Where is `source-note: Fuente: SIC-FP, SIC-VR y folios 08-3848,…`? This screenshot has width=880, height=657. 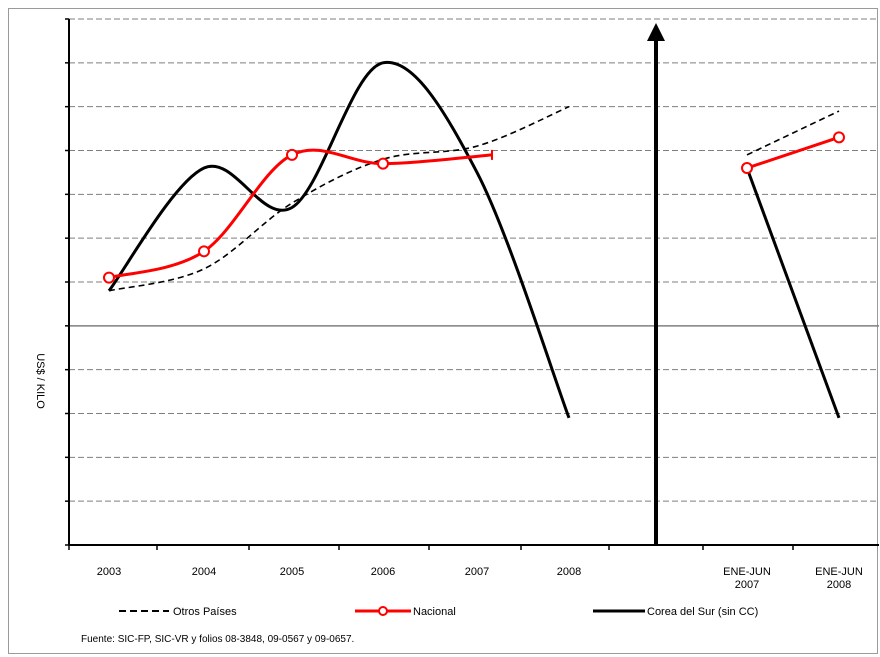
source-note: Fuente: SIC-FP, SIC-VR y folios 08-3848,… is located at coordinates (217, 639).